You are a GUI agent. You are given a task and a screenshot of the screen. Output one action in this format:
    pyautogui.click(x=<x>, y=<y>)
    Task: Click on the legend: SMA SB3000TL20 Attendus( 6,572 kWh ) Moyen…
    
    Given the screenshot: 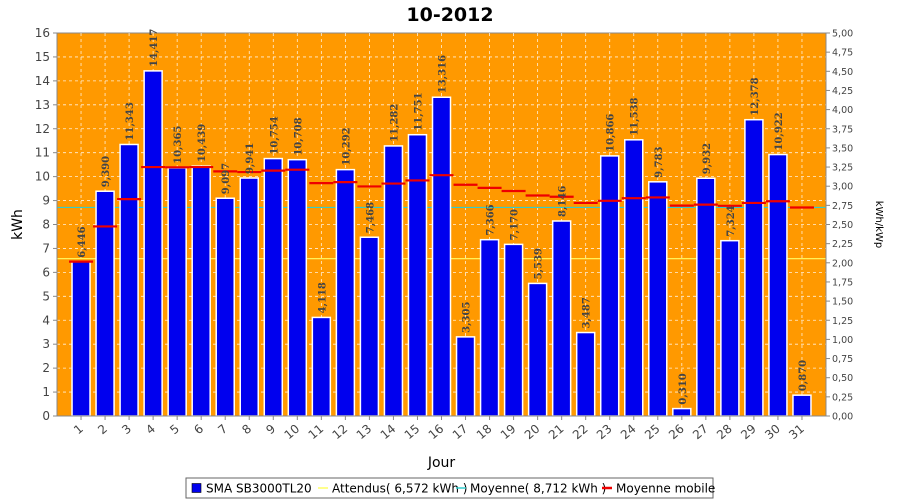 What is the action you would take?
    pyautogui.click(x=450, y=488)
    